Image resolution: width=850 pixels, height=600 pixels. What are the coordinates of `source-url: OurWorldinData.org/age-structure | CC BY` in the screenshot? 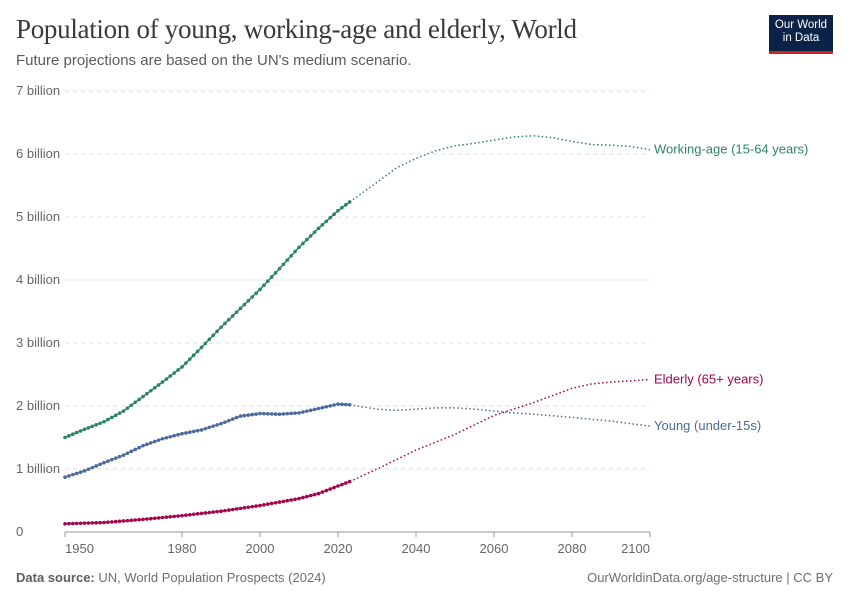 It's located at (710, 577).